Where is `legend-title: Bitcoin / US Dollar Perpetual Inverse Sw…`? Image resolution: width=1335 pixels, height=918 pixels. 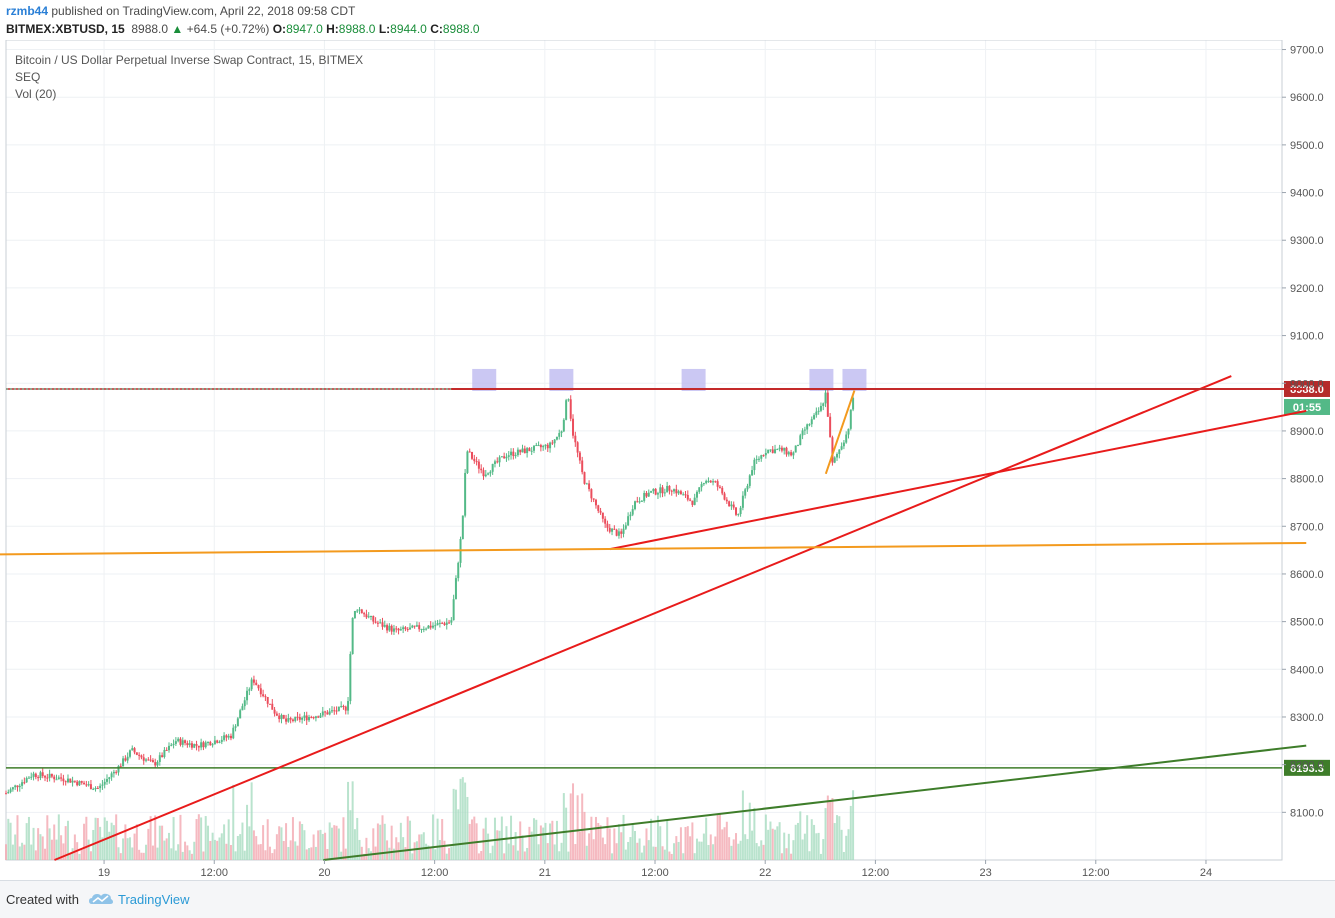 legend-title: Bitcoin / US Dollar Perpetual Inverse Sw… is located at coordinates (189, 60).